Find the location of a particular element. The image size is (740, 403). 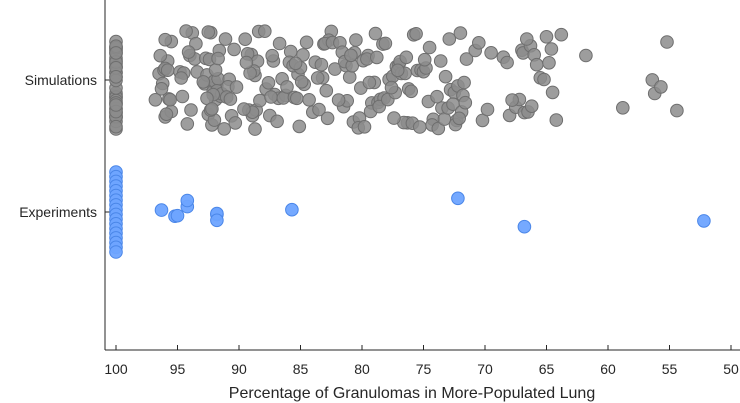

x-tick-label: 75 is located at coordinates (424, 369).